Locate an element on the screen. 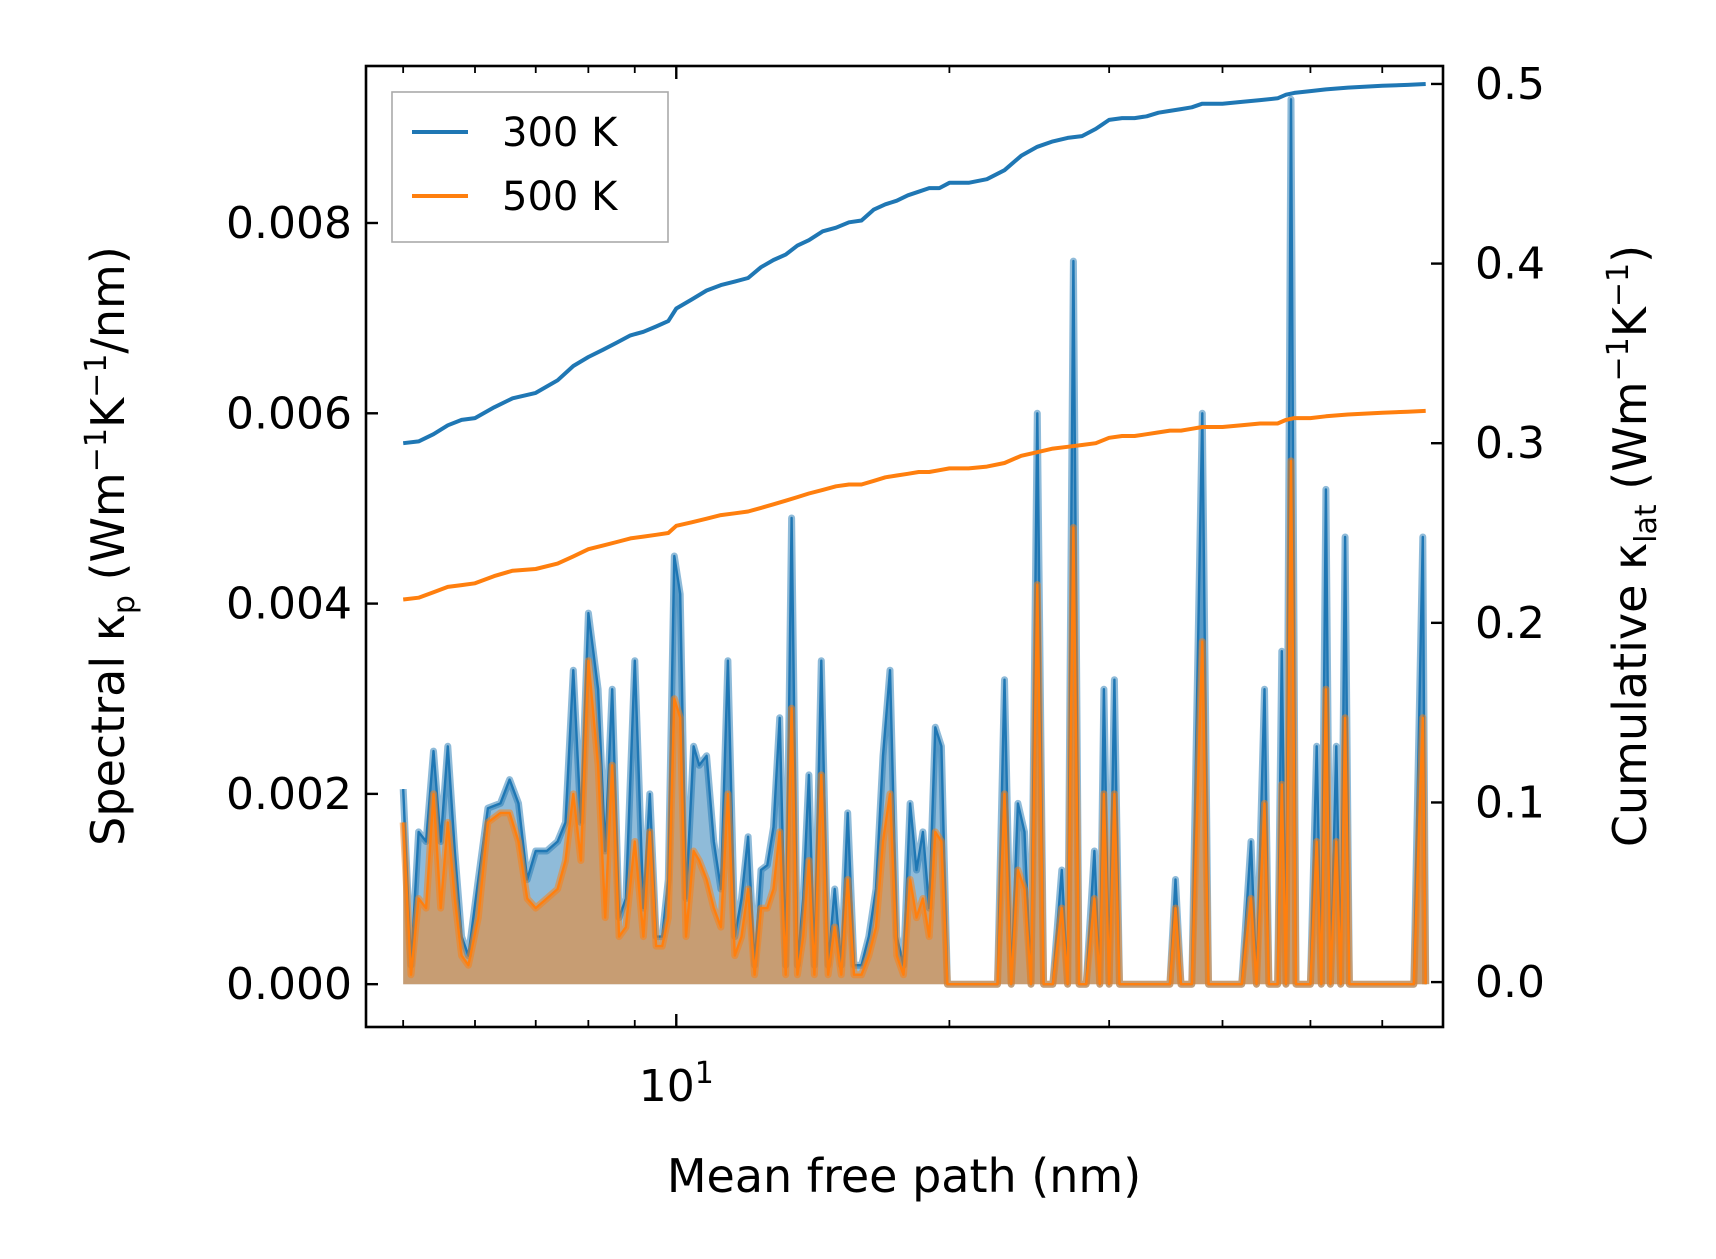  y-left-tick-label: 0.004 is located at coordinates (289, 604).